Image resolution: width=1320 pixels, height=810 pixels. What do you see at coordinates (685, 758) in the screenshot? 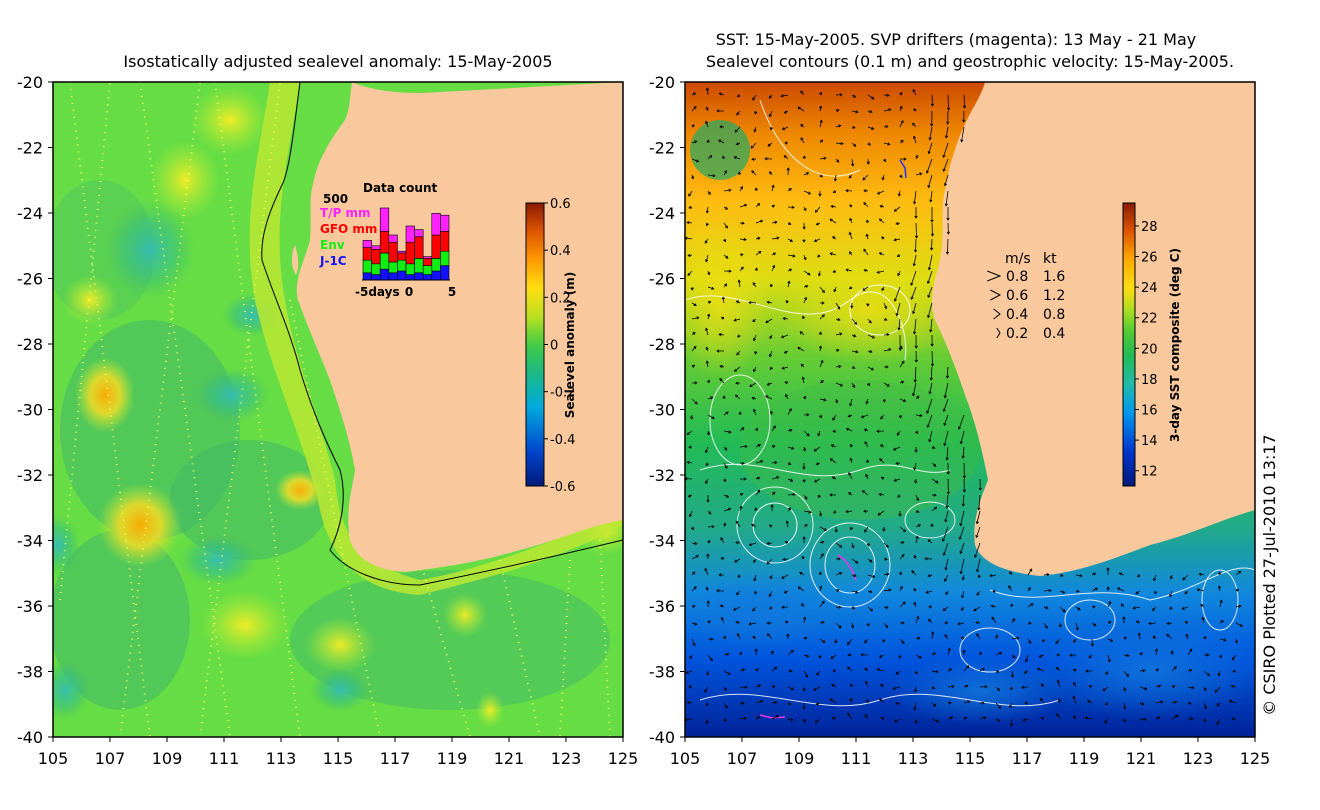
I see `x-tick-label: 105` at bounding box center [685, 758].